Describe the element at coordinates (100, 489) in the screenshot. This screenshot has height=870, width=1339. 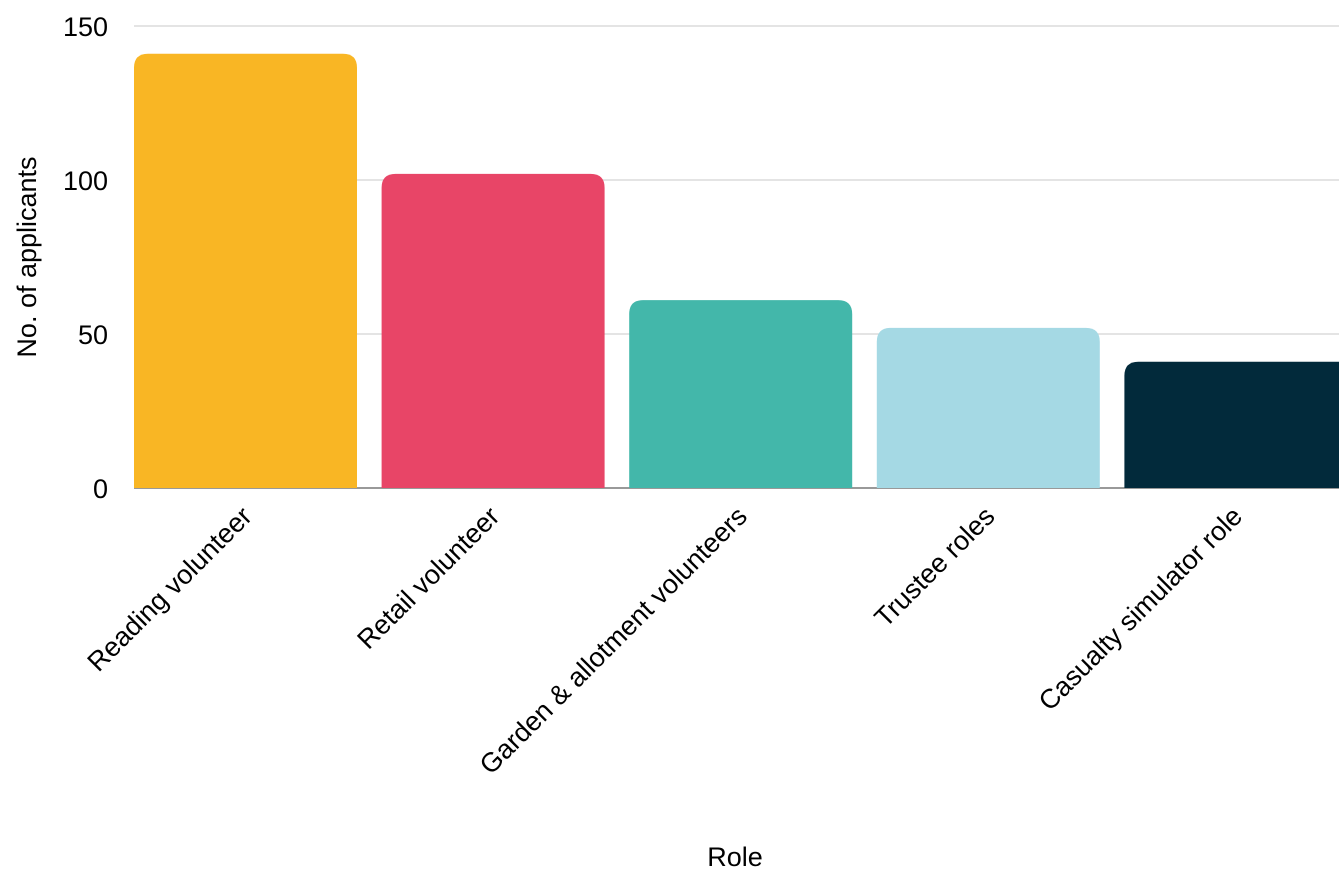
I see `y-tick-label: 0` at that location.